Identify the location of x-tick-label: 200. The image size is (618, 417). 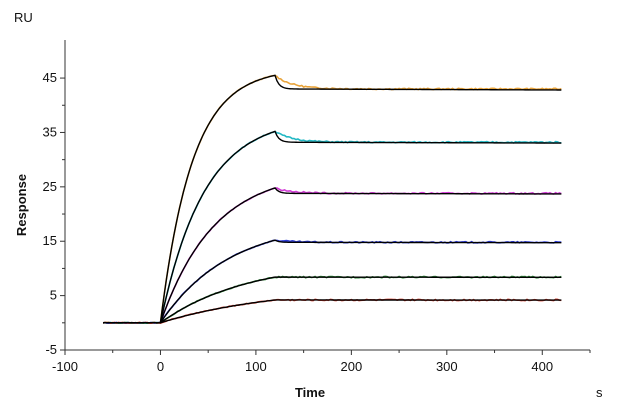
(352, 366).